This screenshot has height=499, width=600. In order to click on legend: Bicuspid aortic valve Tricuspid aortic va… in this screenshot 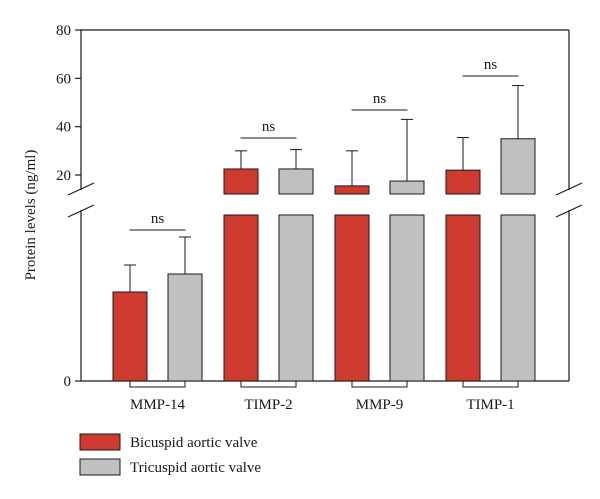, I will do `click(170, 454)`.